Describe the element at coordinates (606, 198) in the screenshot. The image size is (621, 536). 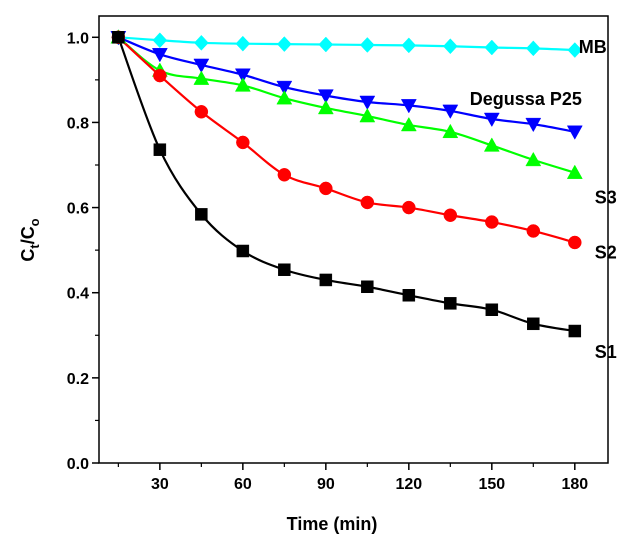
I see `series-label: S3` at that location.